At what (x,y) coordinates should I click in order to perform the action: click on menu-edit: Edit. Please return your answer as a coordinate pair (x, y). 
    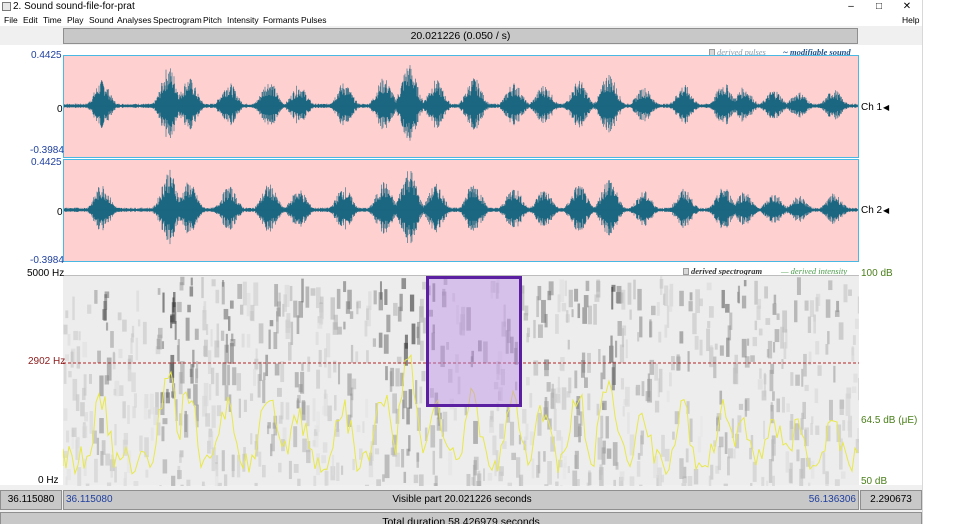
    Looking at the image, I should click on (30, 20).